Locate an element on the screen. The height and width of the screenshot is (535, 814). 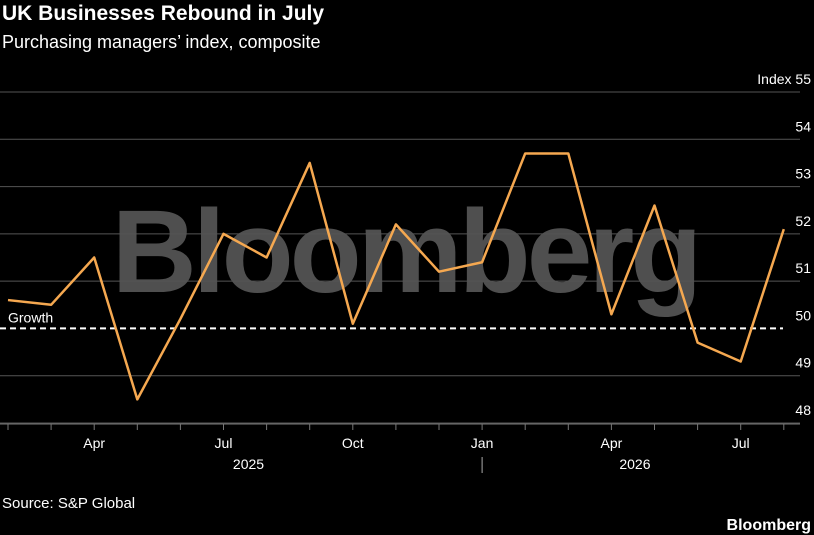
x-tick-label: Oct is located at coordinates (353, 443).